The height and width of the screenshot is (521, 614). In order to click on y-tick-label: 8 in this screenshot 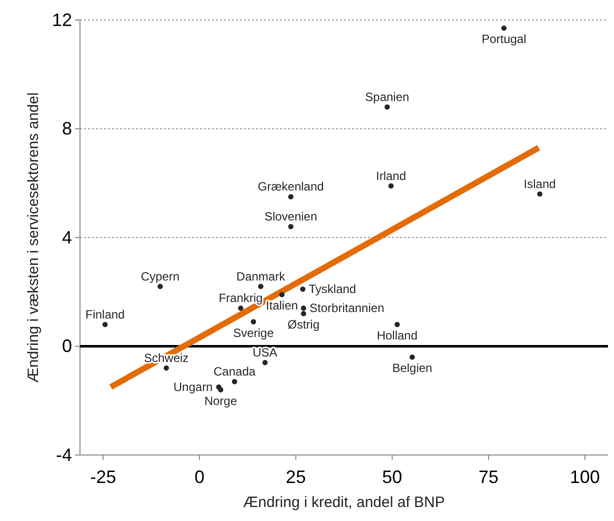, I will do `click(67, 128)`.